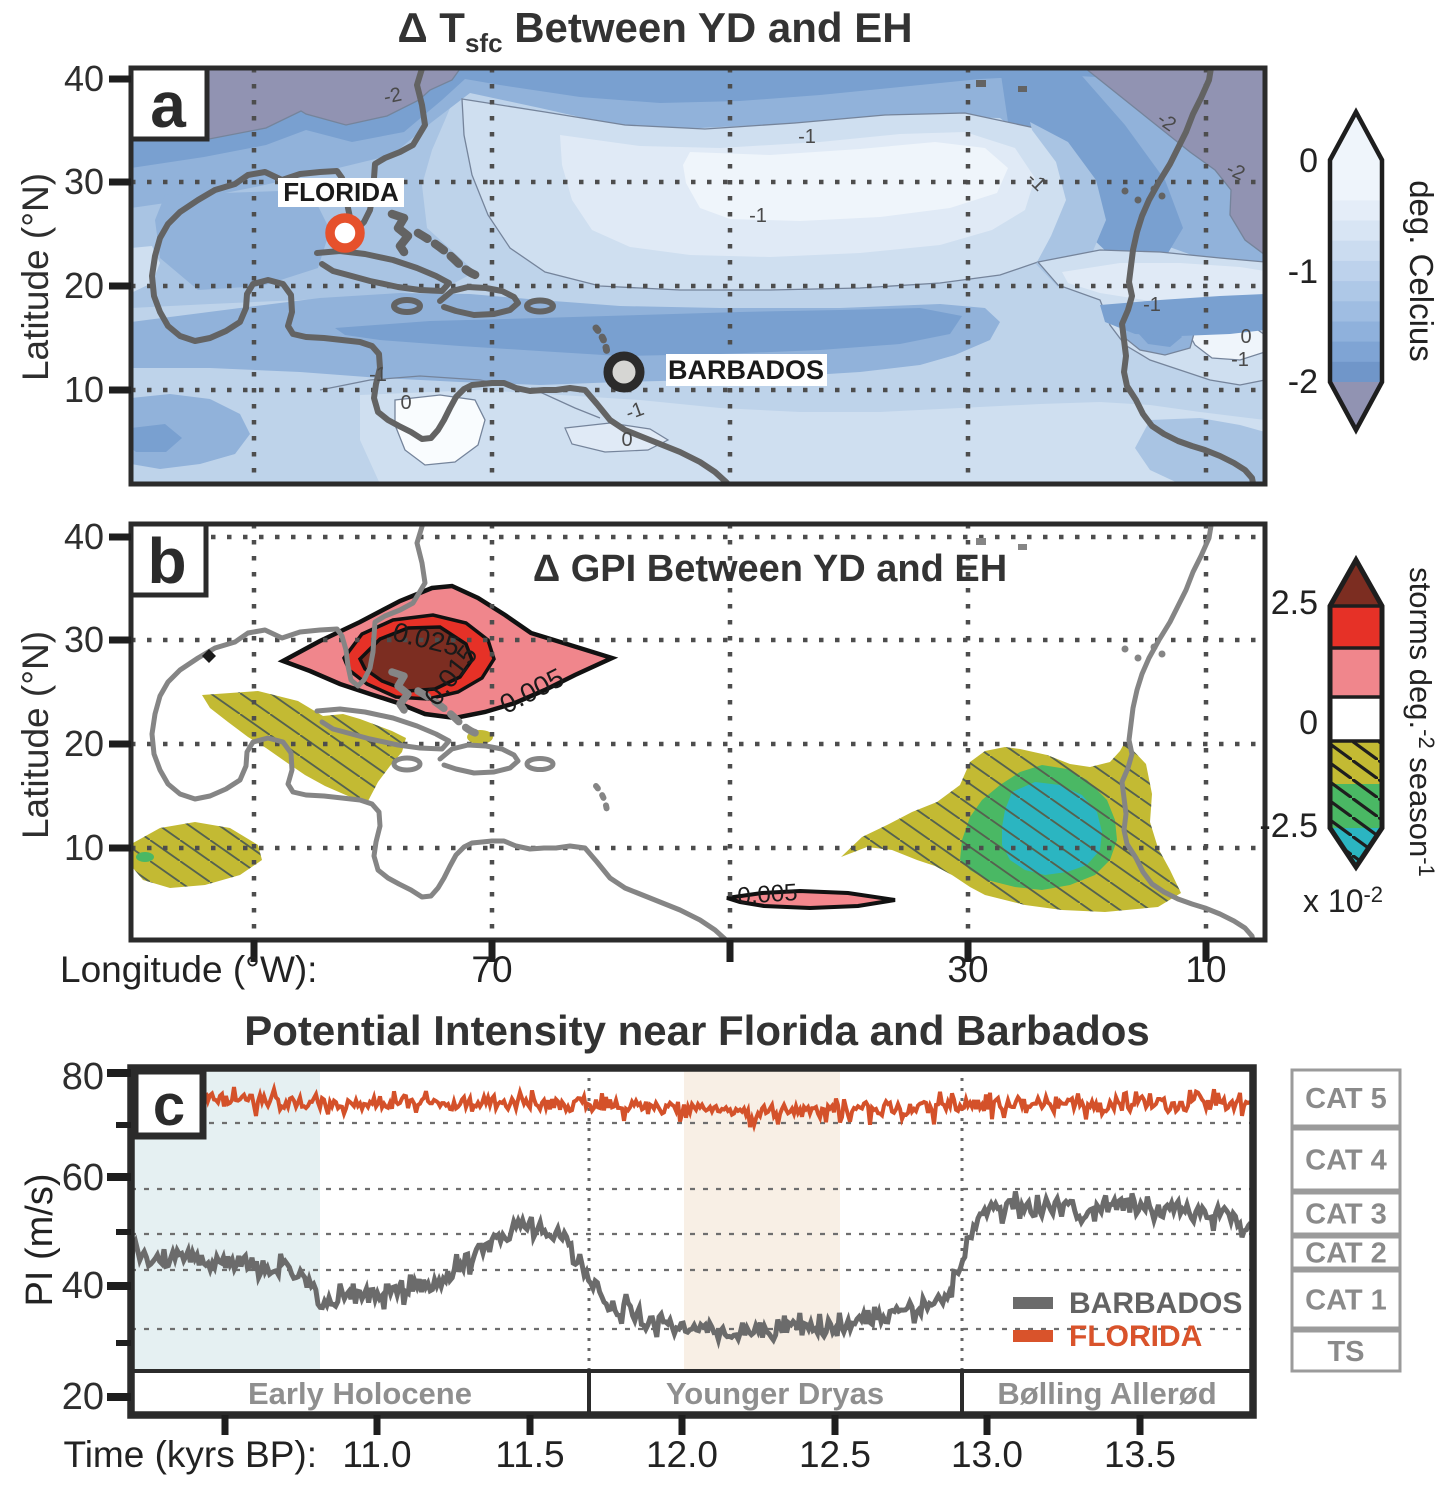 Image resolution: width=1440 pixels, height=1485 pixels. I want to click on svg-text: 11.5, so click(529, 1454).